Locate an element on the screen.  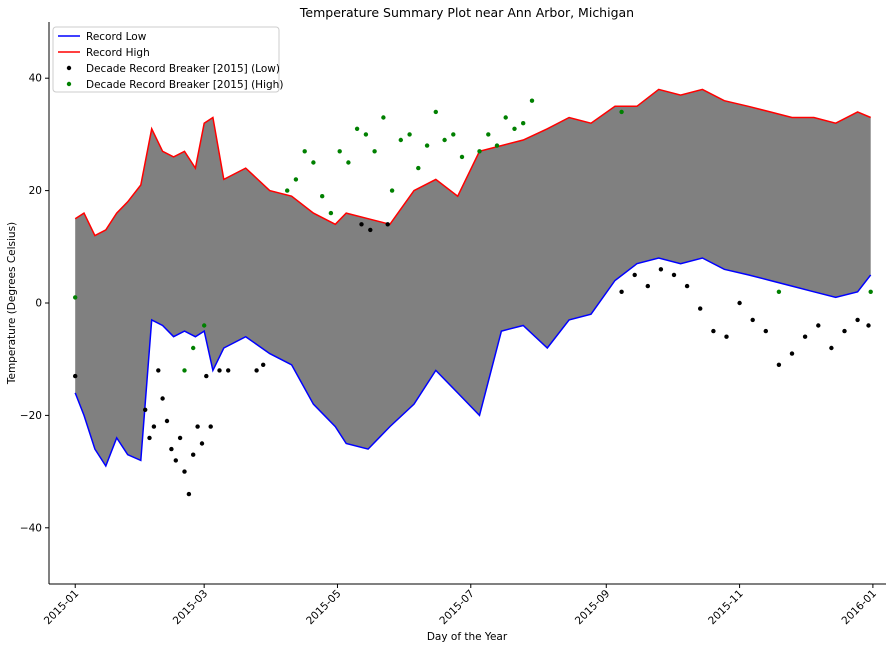
y-tick-label: −20 is located at coordinates (31, 416).